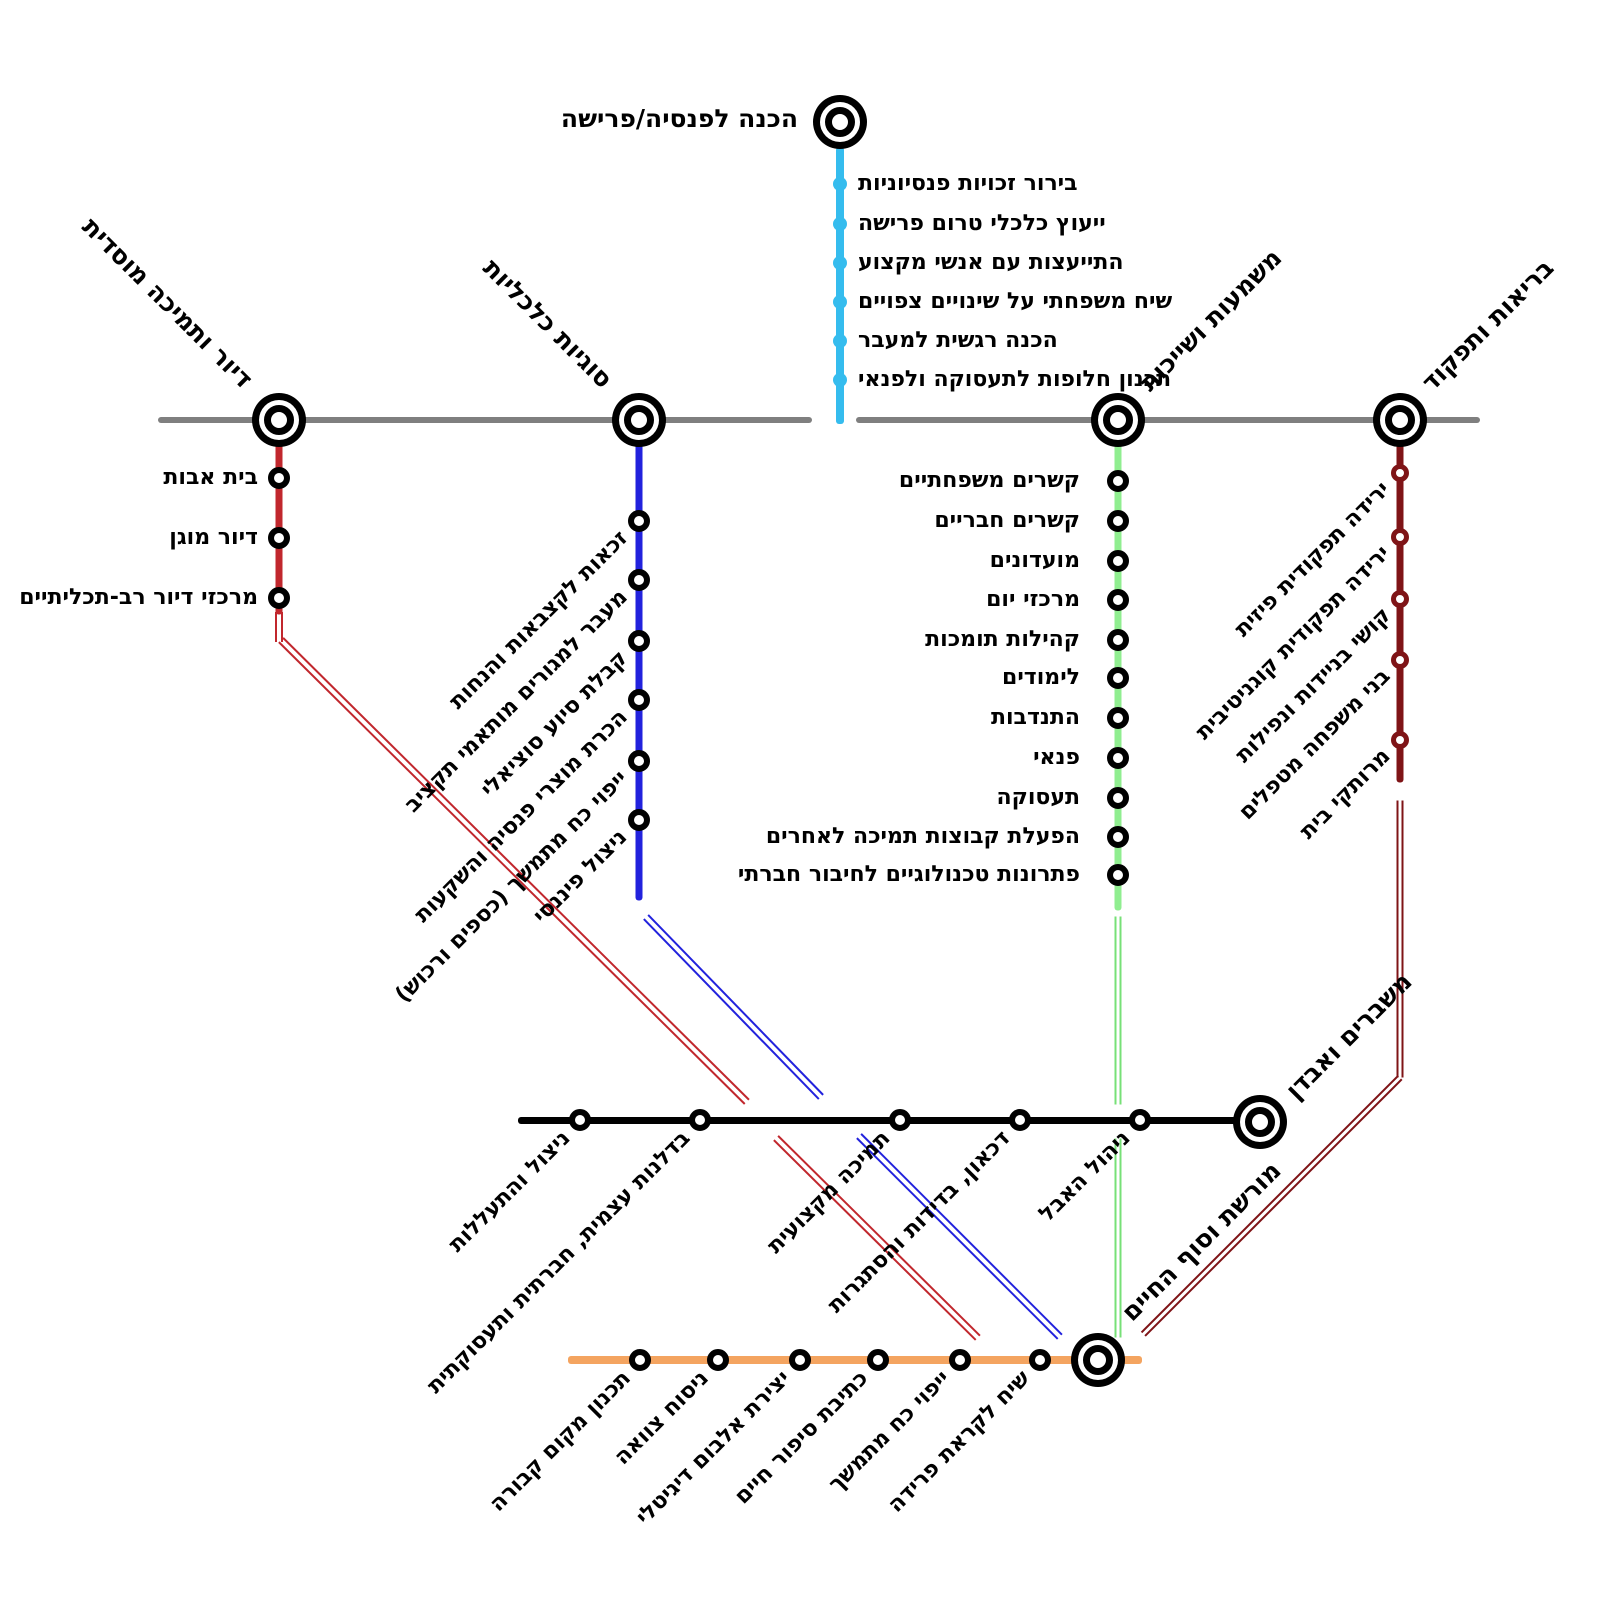 This screenshot has height=1600, width=1600. Describe the element at coordinates (733, 1007) in the screenshot. I see `line-economic-issues-segment` at that location.